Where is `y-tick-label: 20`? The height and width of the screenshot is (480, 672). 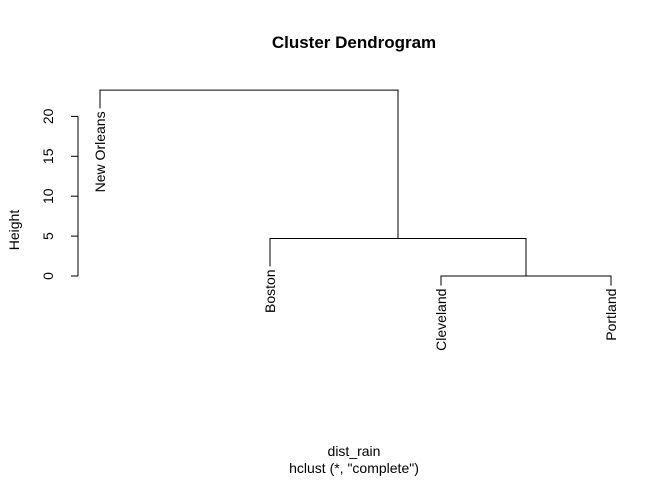 y-tick-label: 20 is located at coordinates (48, 116).